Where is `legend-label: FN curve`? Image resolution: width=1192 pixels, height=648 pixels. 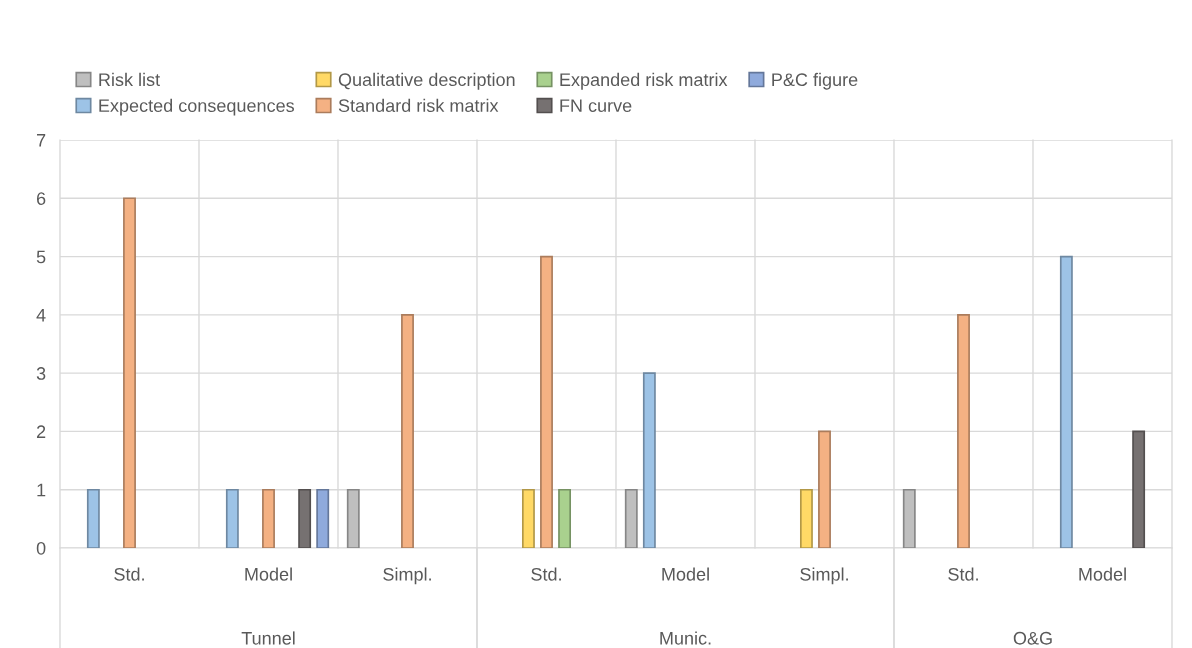 legend-label: FN curve is located at coordinates (596, 106).